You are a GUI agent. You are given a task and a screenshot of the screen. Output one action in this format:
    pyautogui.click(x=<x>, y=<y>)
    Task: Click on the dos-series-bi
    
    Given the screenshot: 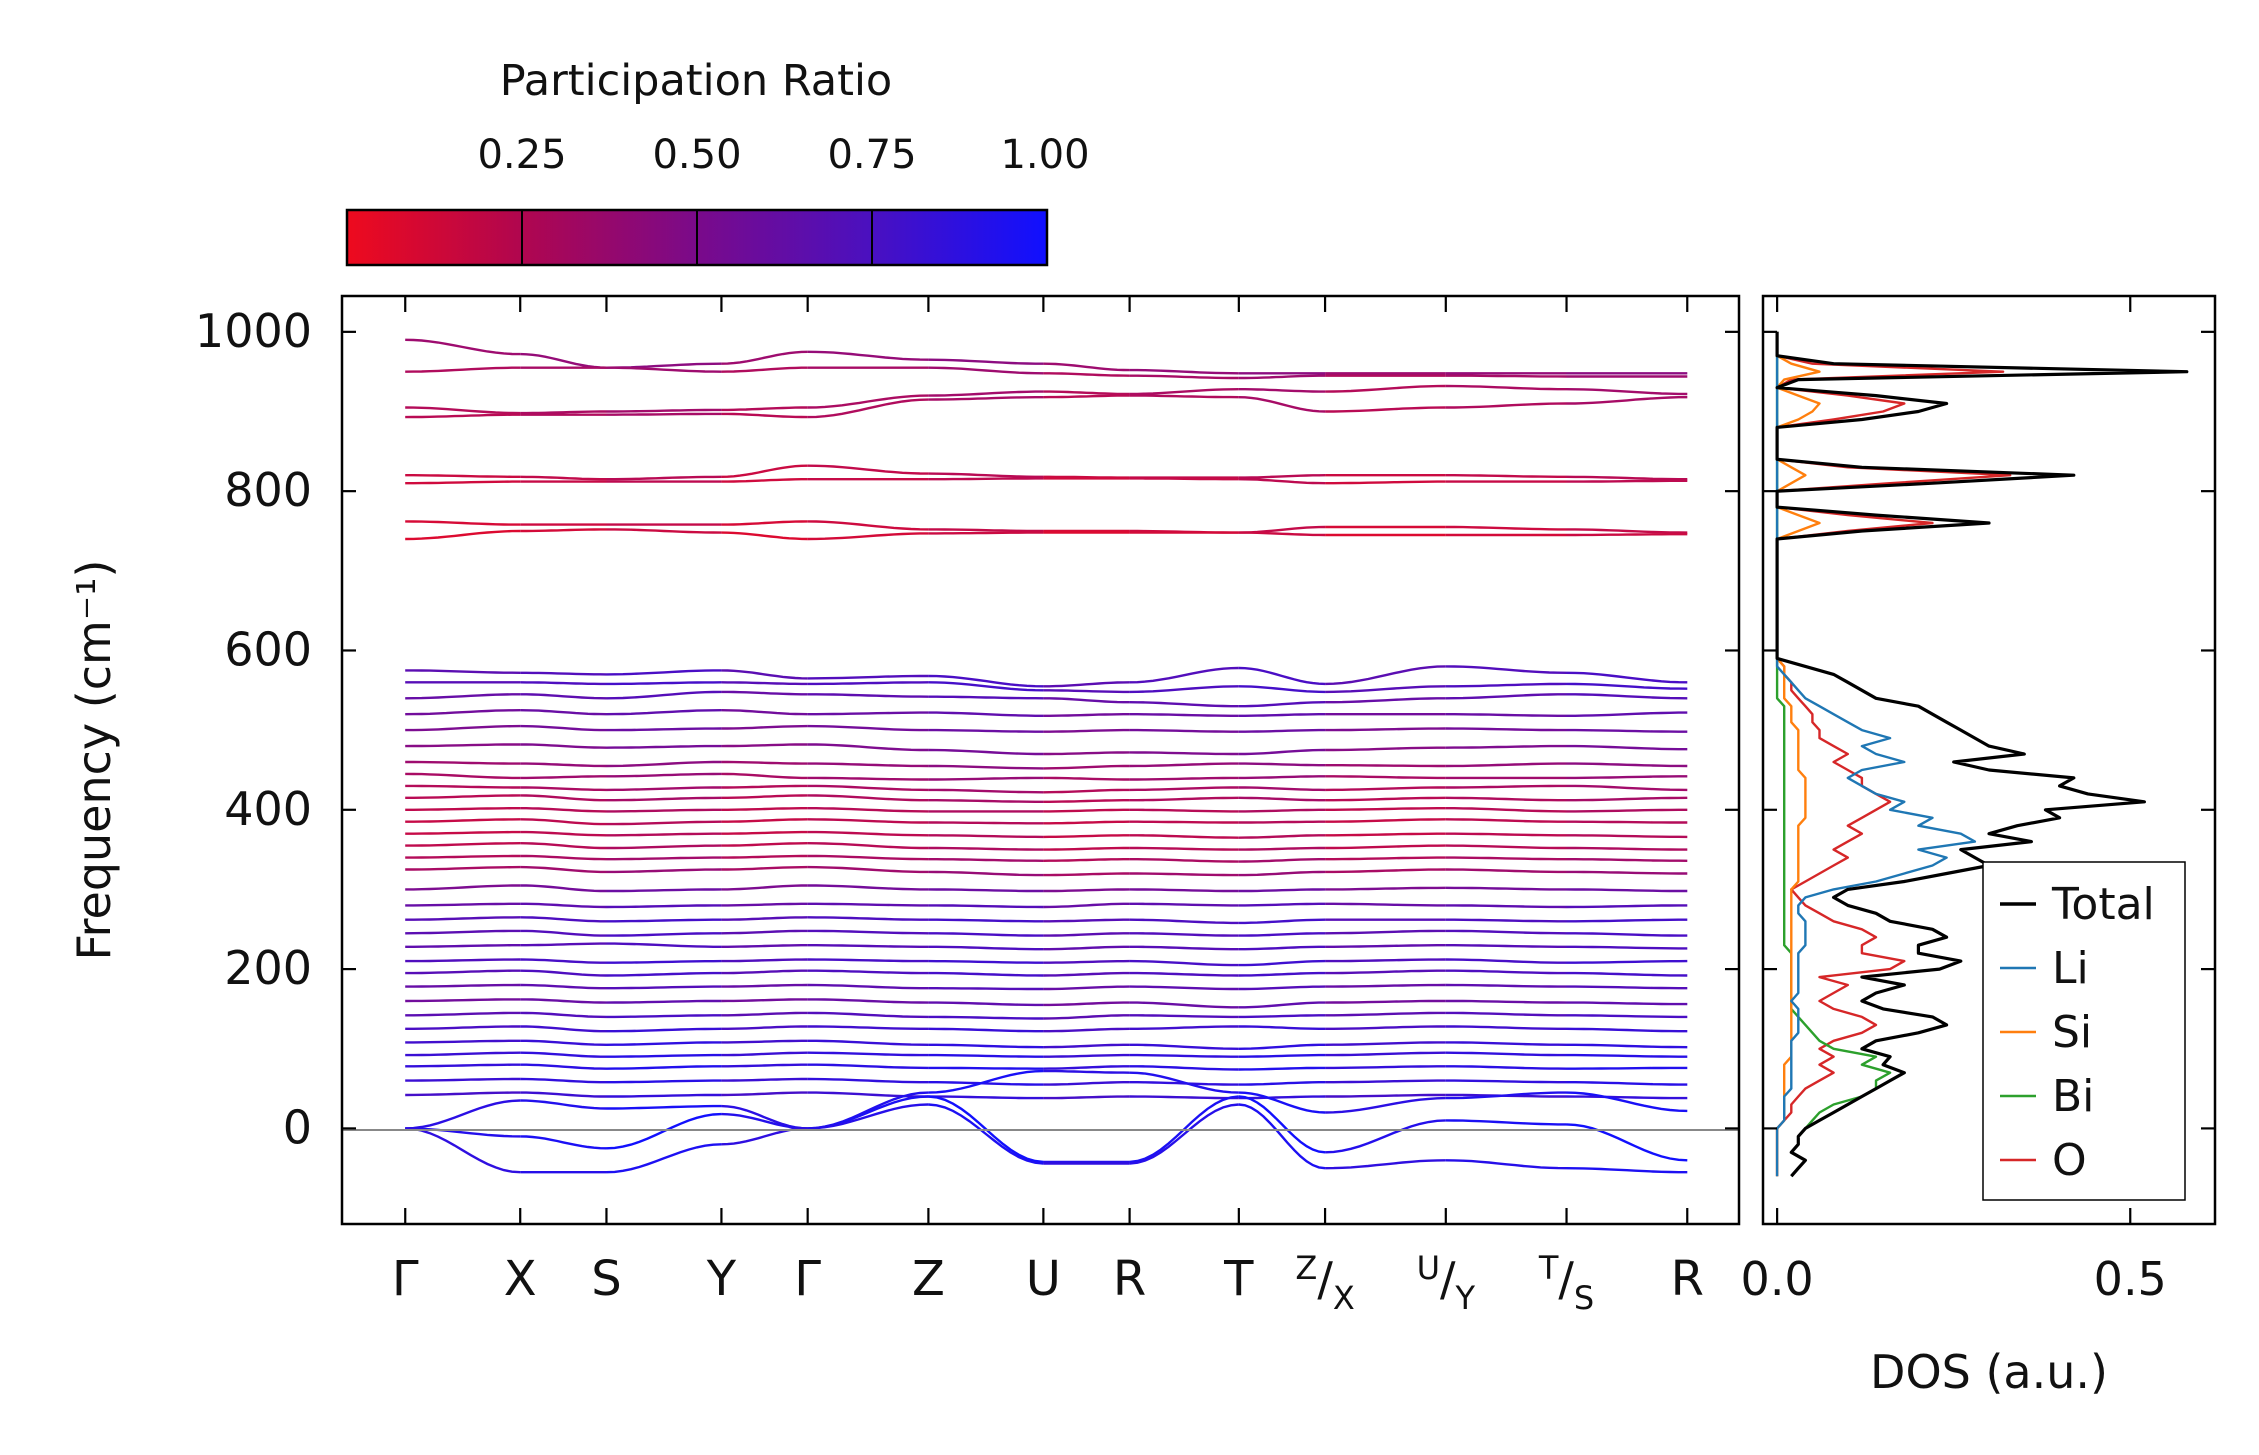 What is the action you would take?
    pyautogui.click(x=1833, y=754)
    